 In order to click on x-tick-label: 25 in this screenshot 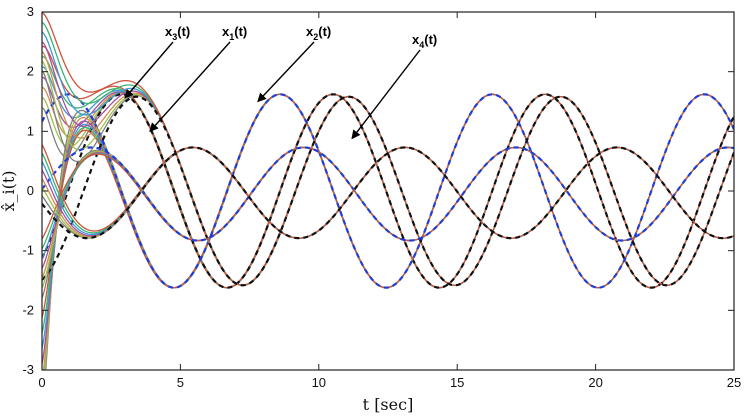, I will do `click(734, 382)`.